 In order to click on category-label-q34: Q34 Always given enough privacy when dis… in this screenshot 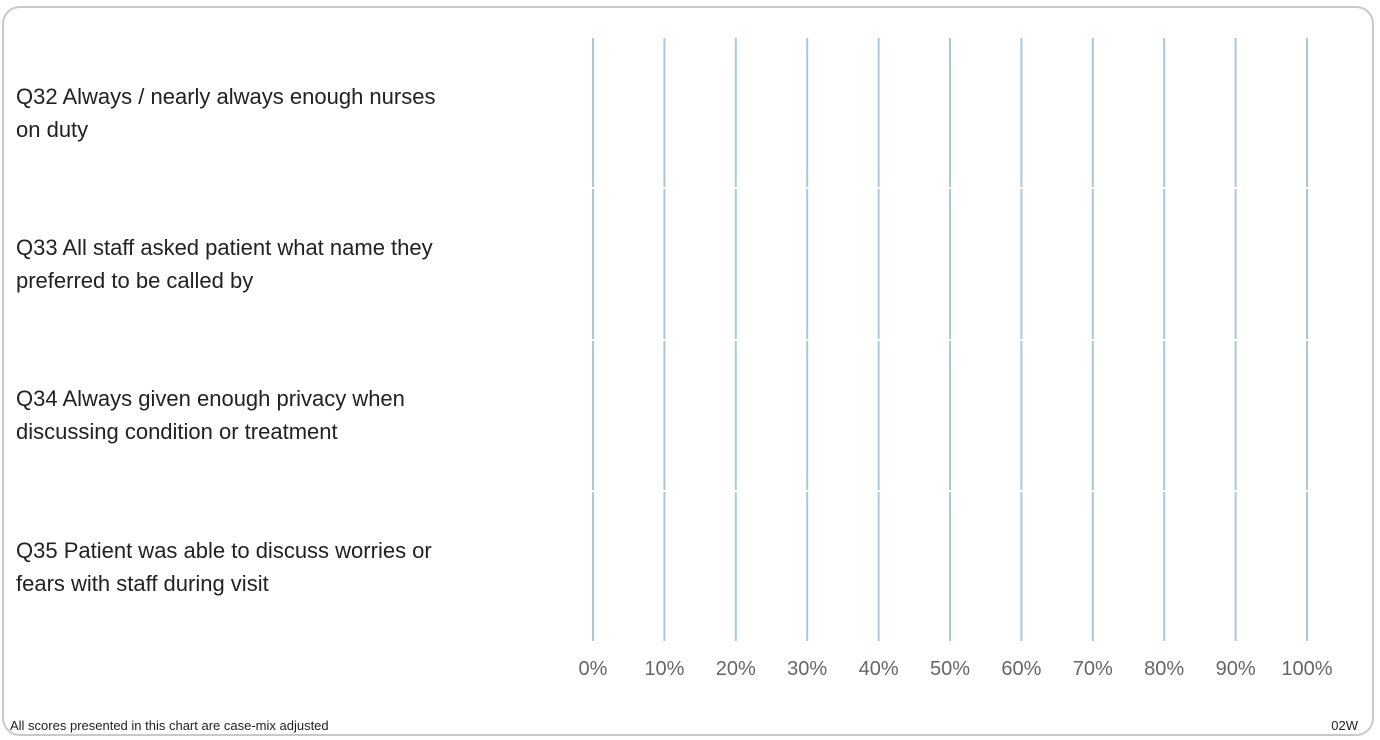, I will do `click(296, 415)`.